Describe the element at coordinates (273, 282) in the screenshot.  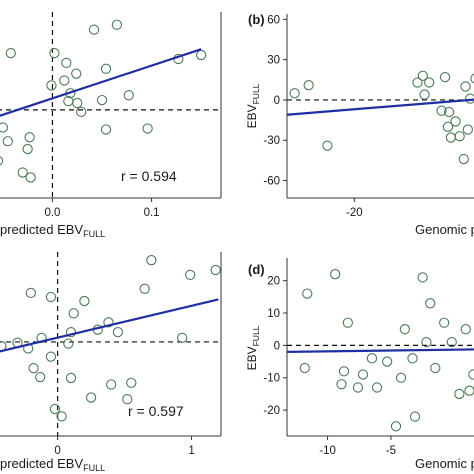
I see `y-tick-label: 20` at that location.